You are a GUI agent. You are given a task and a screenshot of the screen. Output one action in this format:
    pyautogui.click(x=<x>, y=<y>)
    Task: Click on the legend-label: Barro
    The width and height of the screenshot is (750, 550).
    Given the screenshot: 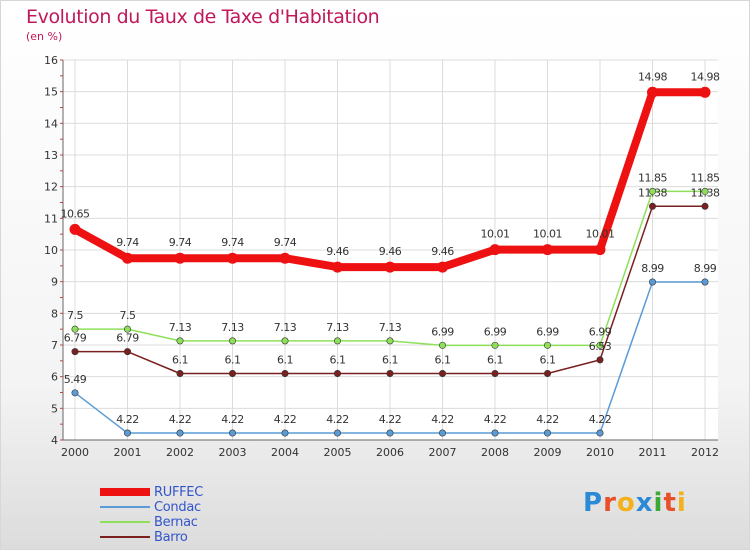 What is the action you would take?
    pyautogui.click(x=171, y=537)
    